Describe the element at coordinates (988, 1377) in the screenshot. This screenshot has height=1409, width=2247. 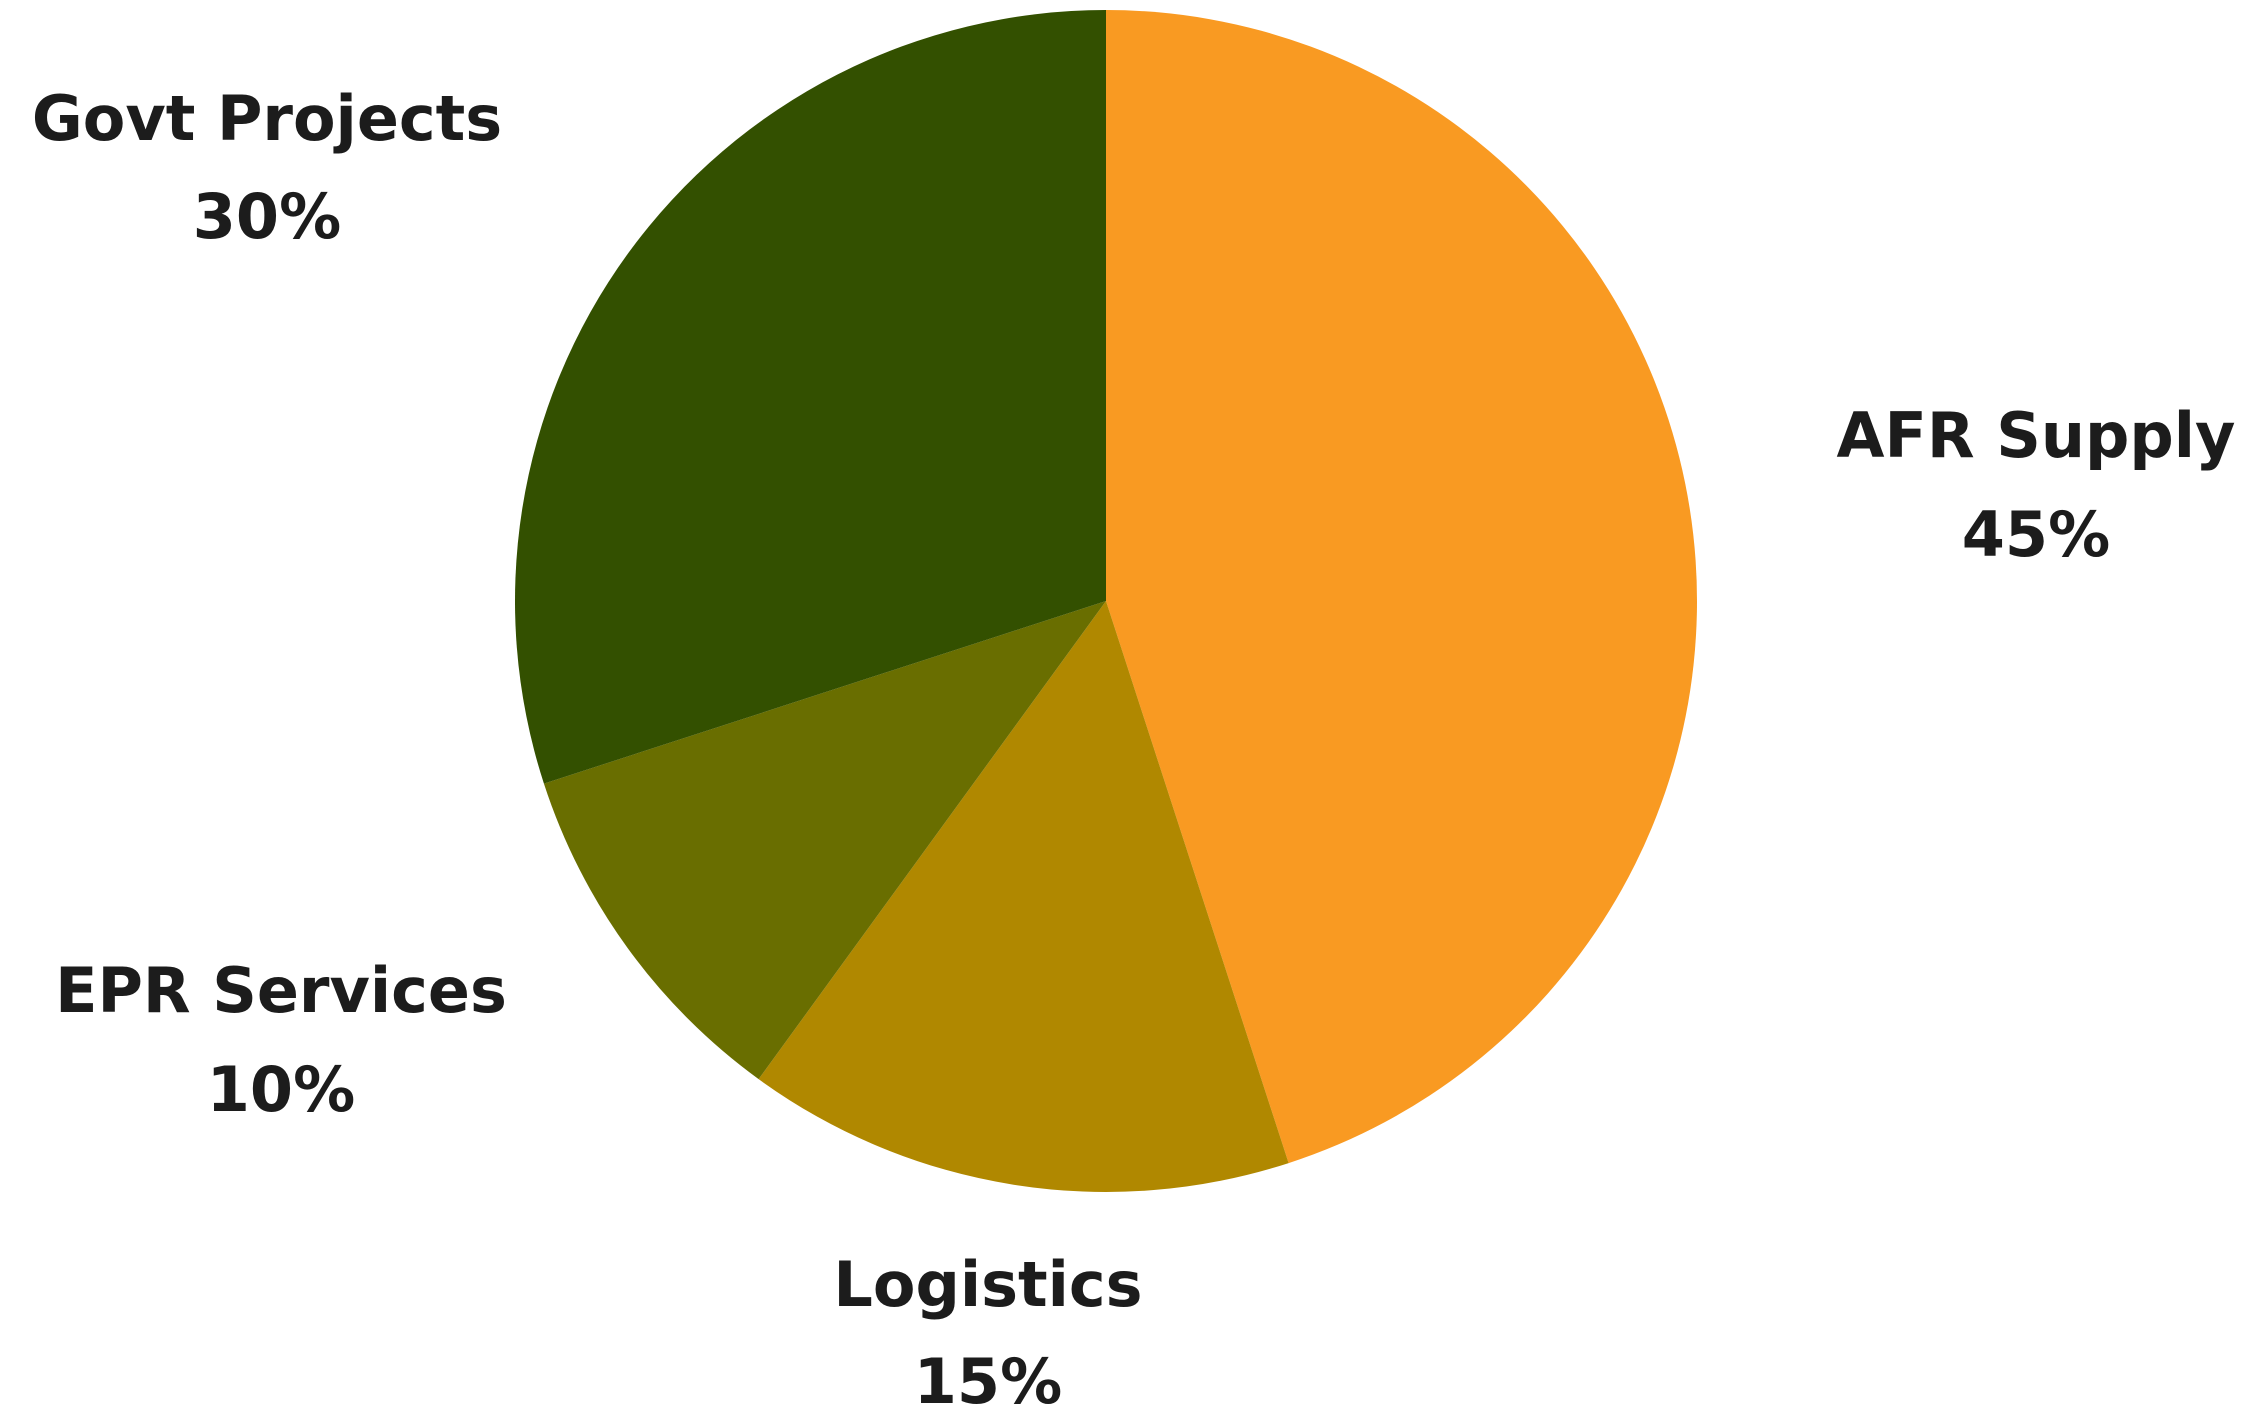
I see `label-logistics-value: 15%` at that location.